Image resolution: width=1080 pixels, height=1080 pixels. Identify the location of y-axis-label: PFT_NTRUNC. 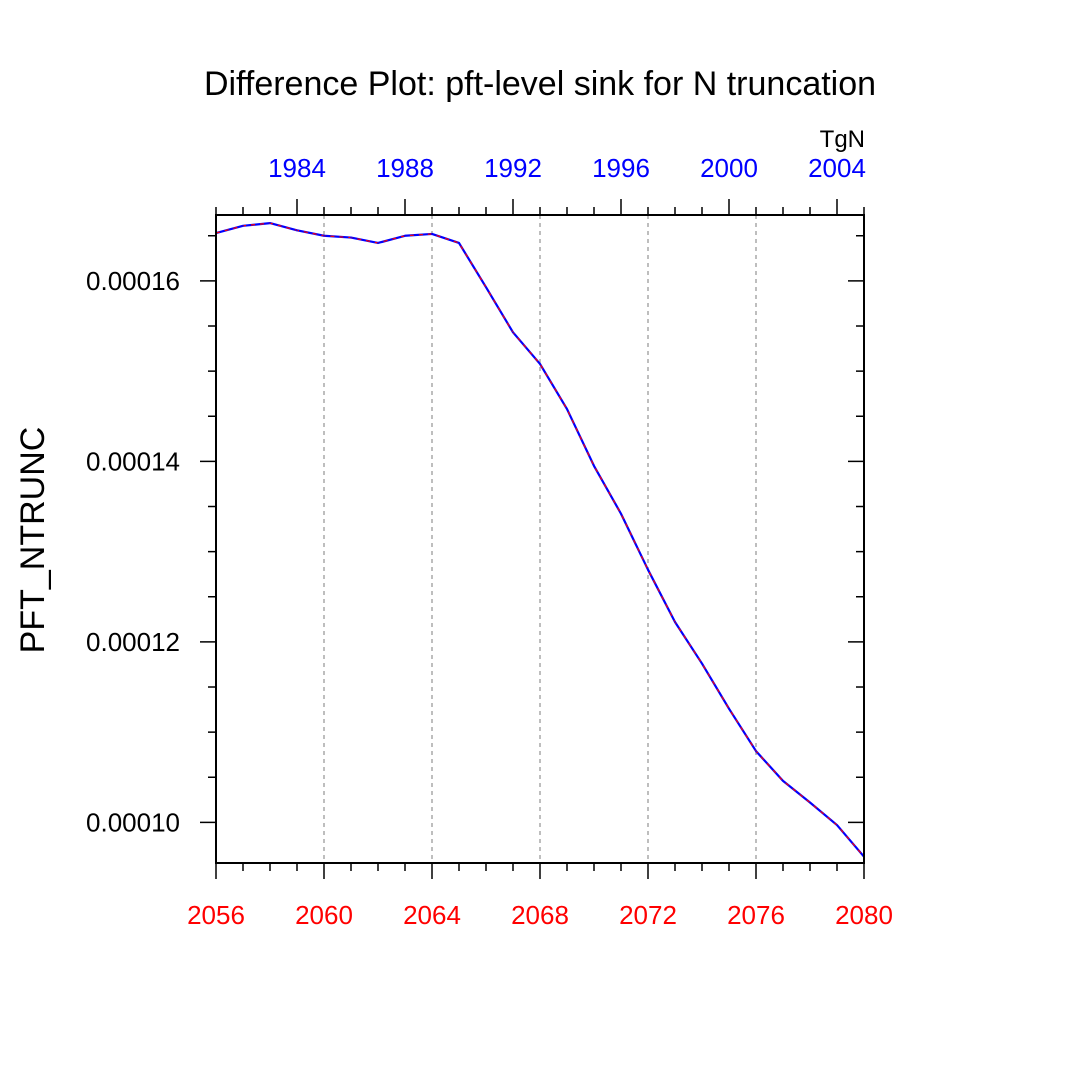
(33, 540).